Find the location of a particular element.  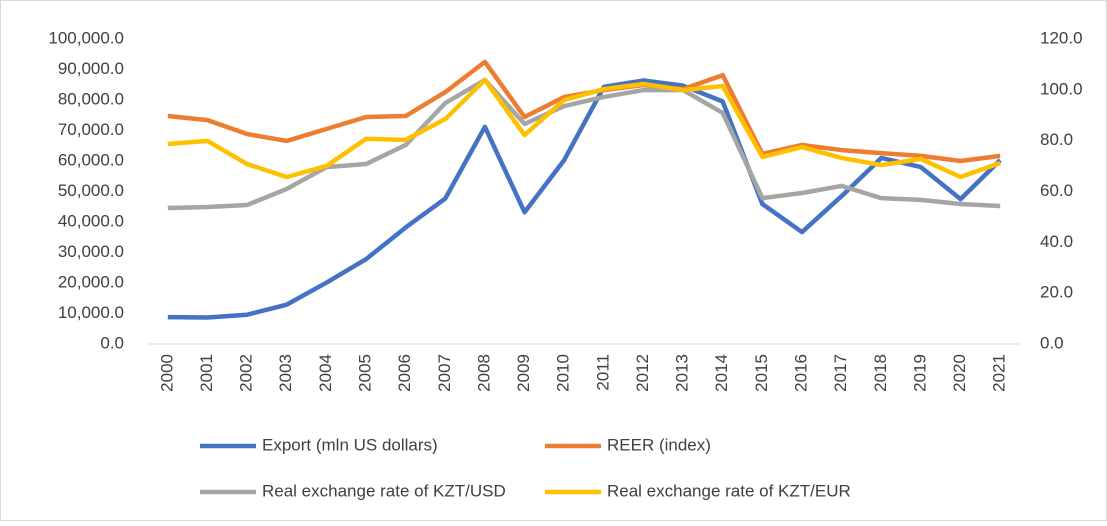

y-tick-label: 0.0 is located at coordinates (112, 342).